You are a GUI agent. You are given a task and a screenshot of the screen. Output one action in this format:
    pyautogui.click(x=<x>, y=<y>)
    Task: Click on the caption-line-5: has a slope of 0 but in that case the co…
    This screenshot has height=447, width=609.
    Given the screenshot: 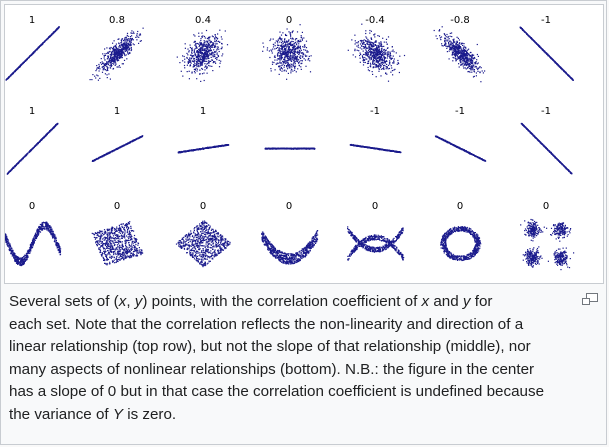 What is the action you would take?
    pyautogui.click(x=277, y=391)
    